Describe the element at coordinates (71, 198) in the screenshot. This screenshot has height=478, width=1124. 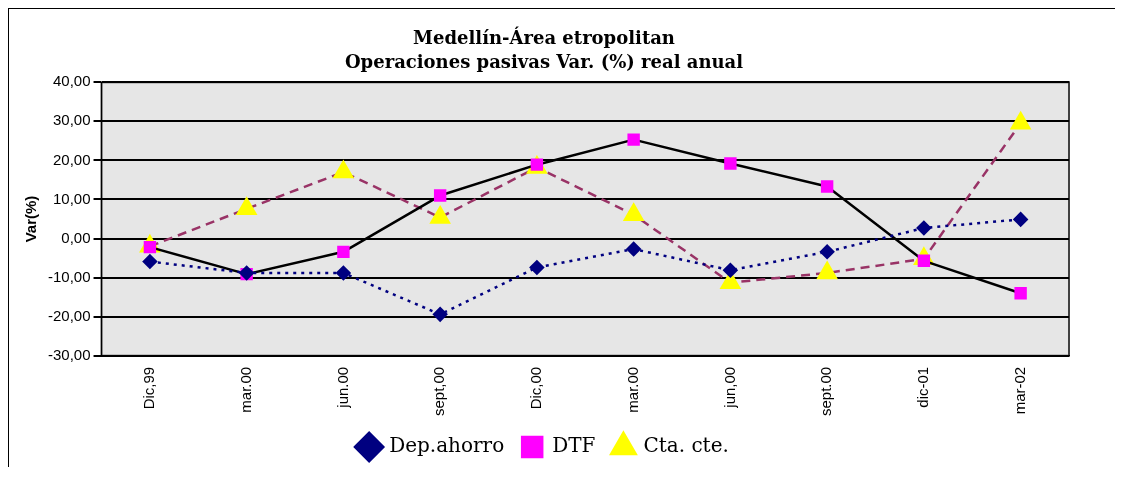
I see `y-tick-label: 10,00` at that location.